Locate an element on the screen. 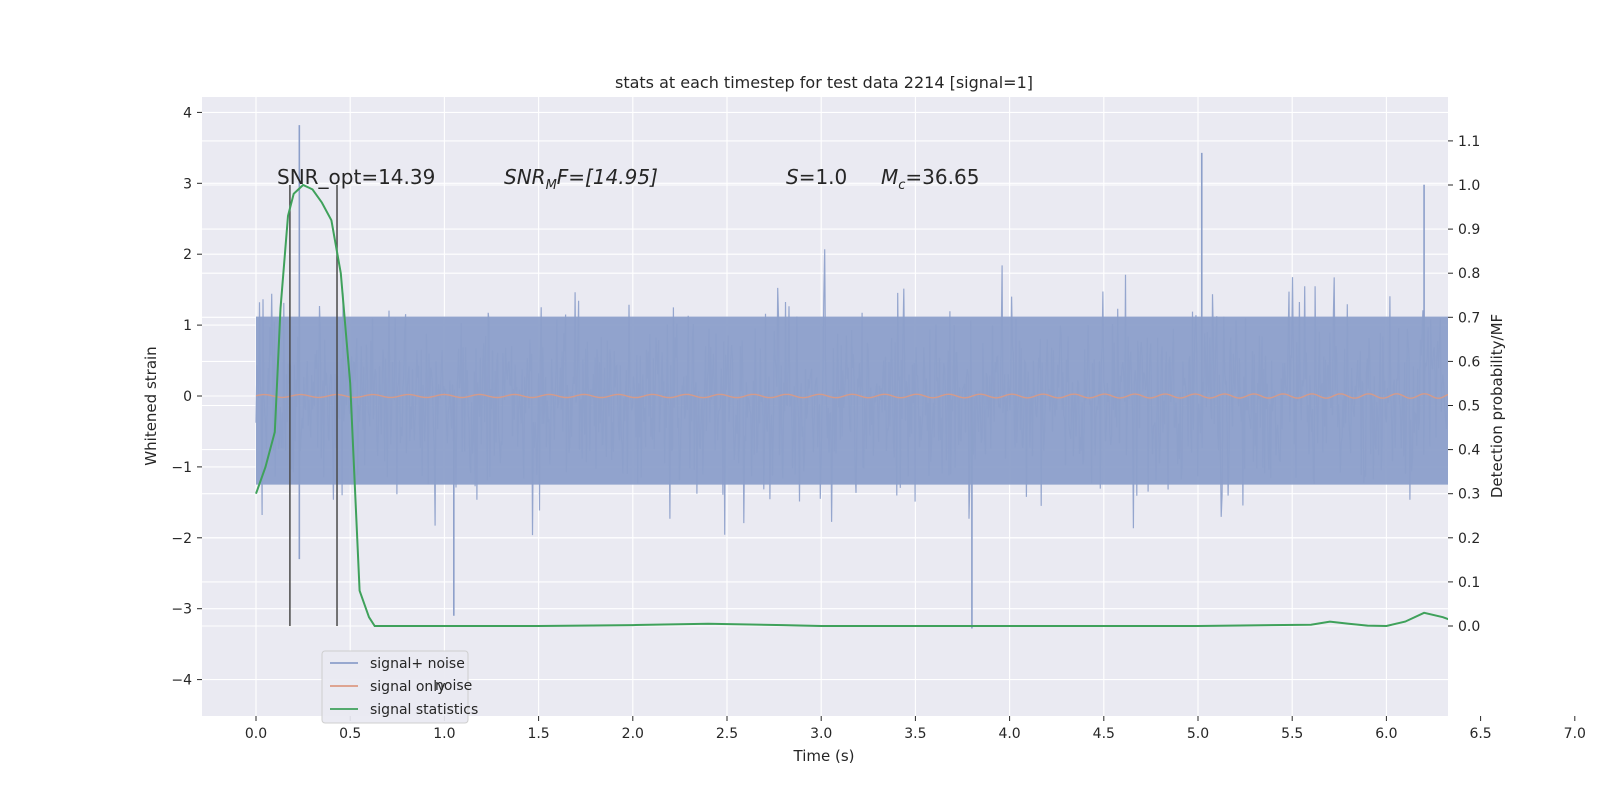  y-left-tick-label: 4 is located at coordinates (187, 113).